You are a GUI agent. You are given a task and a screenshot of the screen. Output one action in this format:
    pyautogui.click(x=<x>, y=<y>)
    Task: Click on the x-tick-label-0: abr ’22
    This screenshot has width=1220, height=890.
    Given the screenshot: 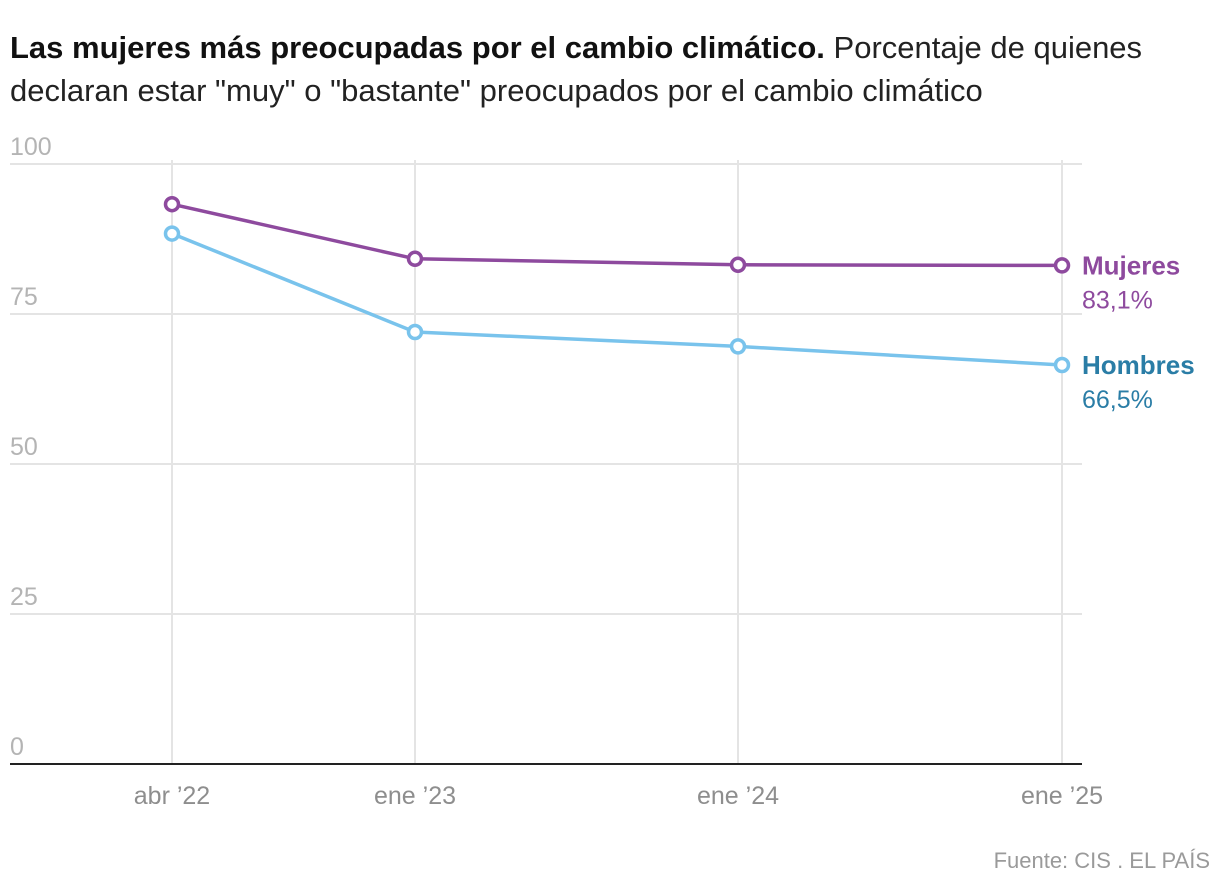 What is the action you would take?
    pyautogui.click(x=172, y=796)
    